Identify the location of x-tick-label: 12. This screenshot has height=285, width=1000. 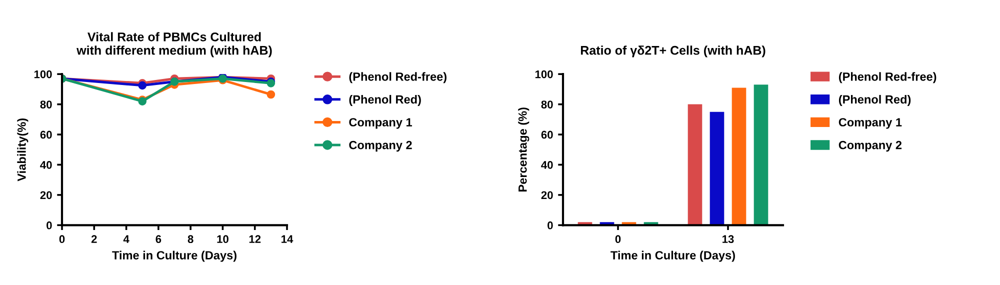
(255, 239).